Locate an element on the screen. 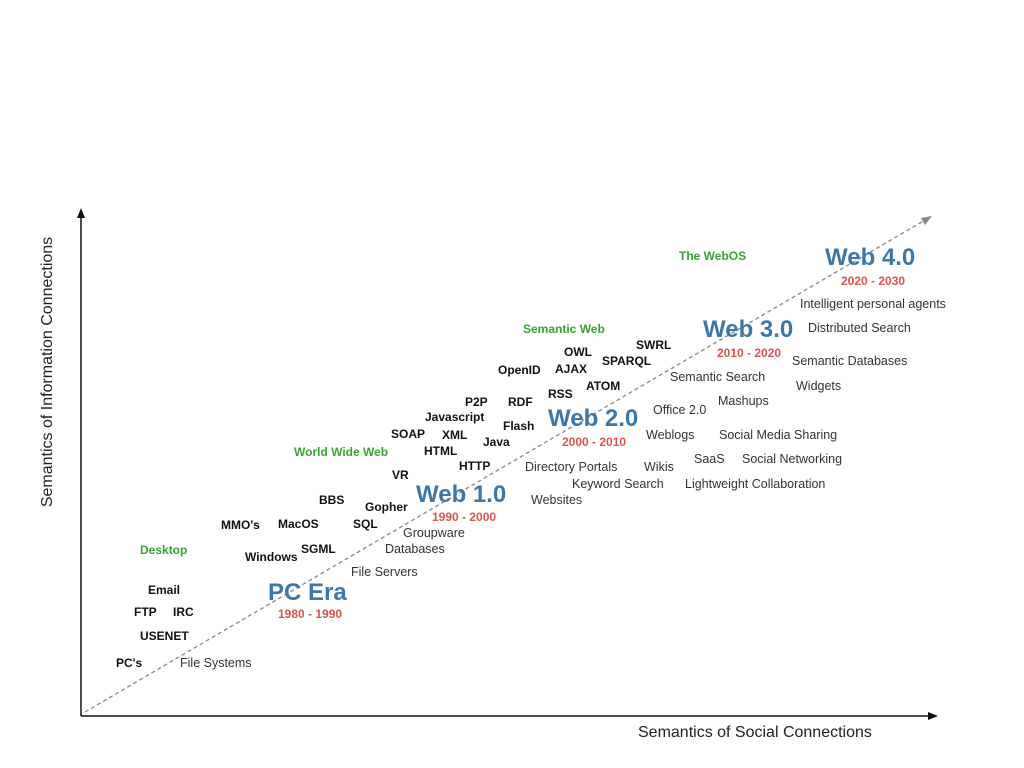 This screenshot has width=1024, height=768. tech-xml: XML is located at coordinates (455, 435).